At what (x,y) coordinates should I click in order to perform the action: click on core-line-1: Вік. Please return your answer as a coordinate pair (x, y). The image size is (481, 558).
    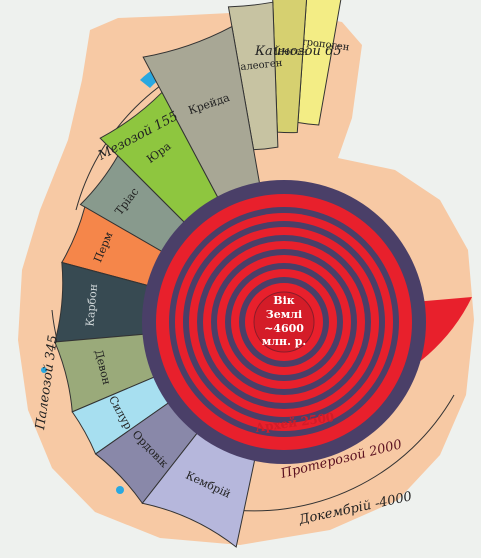
    Looking at the image, I should click on (283, 300).